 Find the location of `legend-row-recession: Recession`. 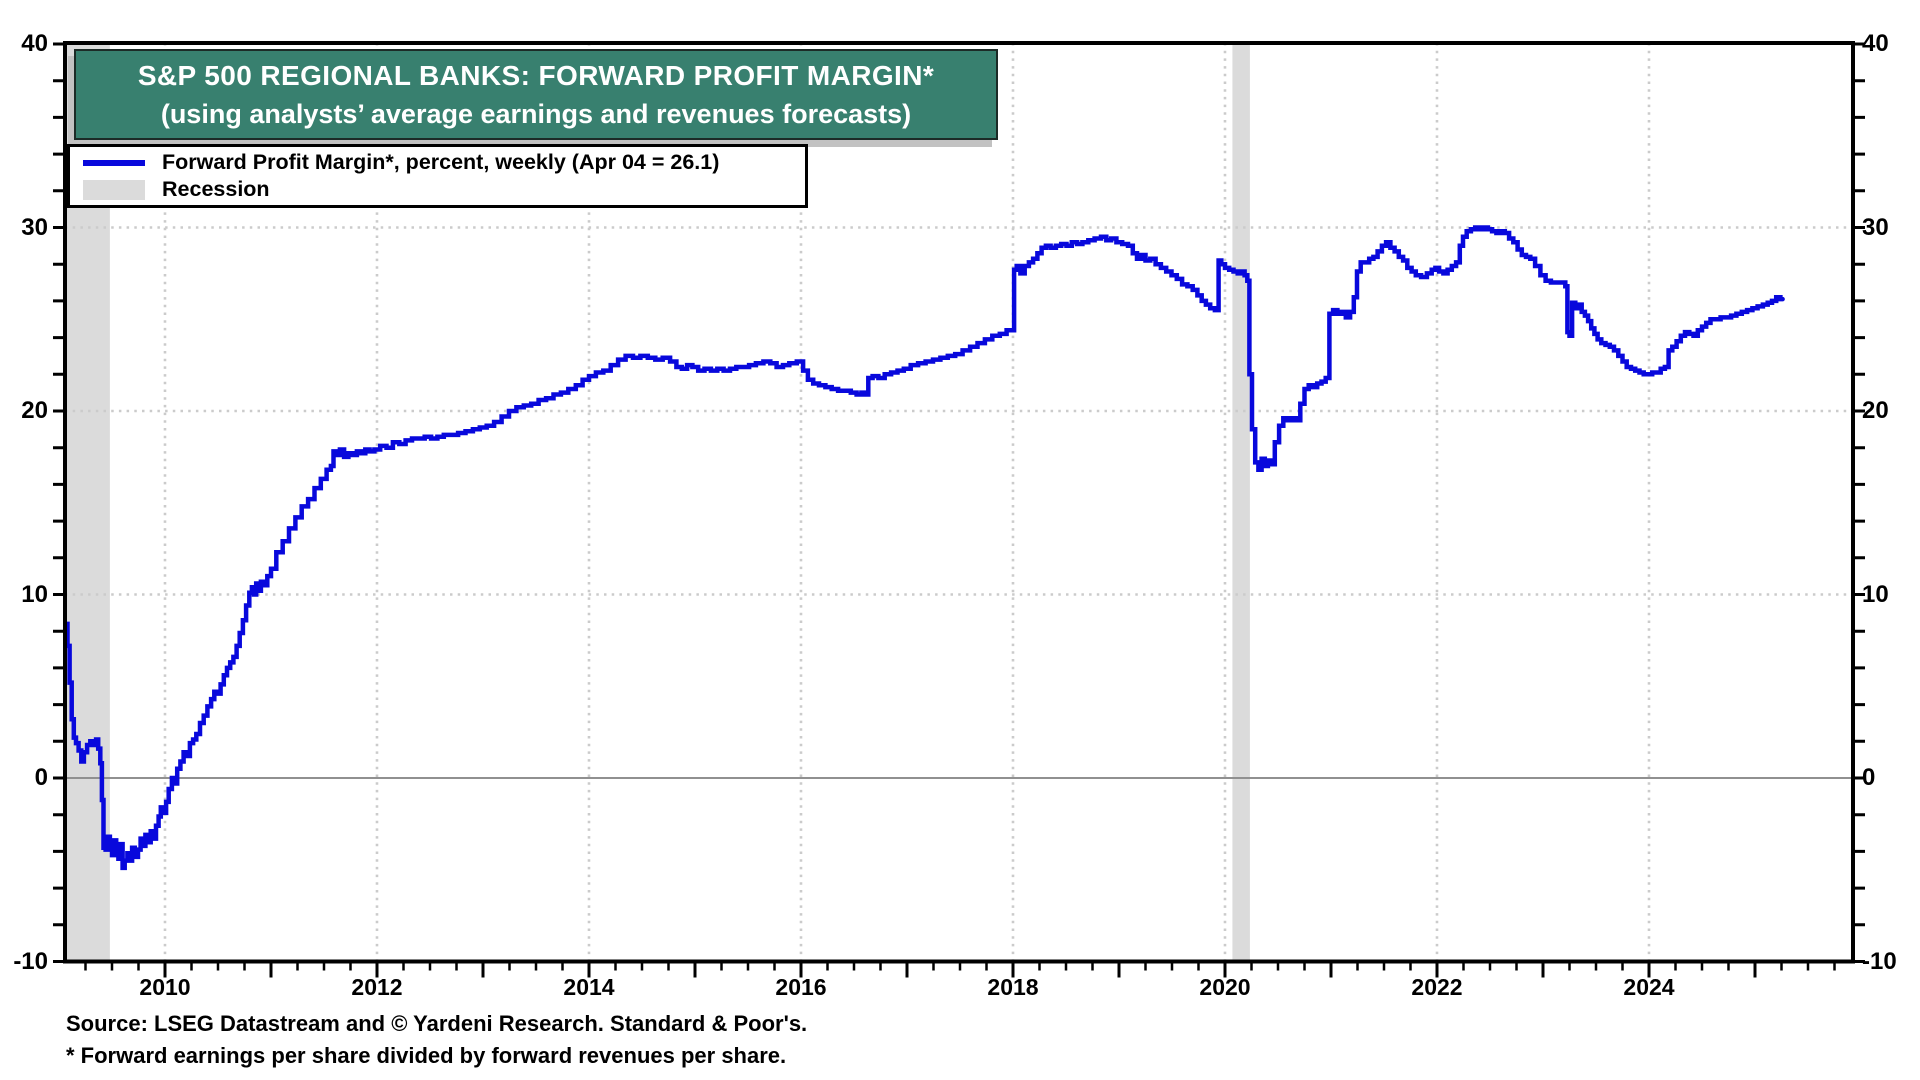

legend-row-recession: Recession is located at coordinates (444, 189).